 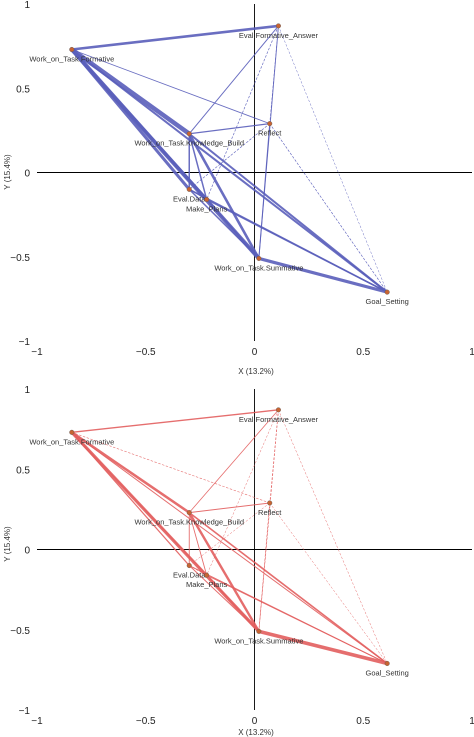 I want to click on bottom-node-label: Make_Plans, so click(x=207, y=584).